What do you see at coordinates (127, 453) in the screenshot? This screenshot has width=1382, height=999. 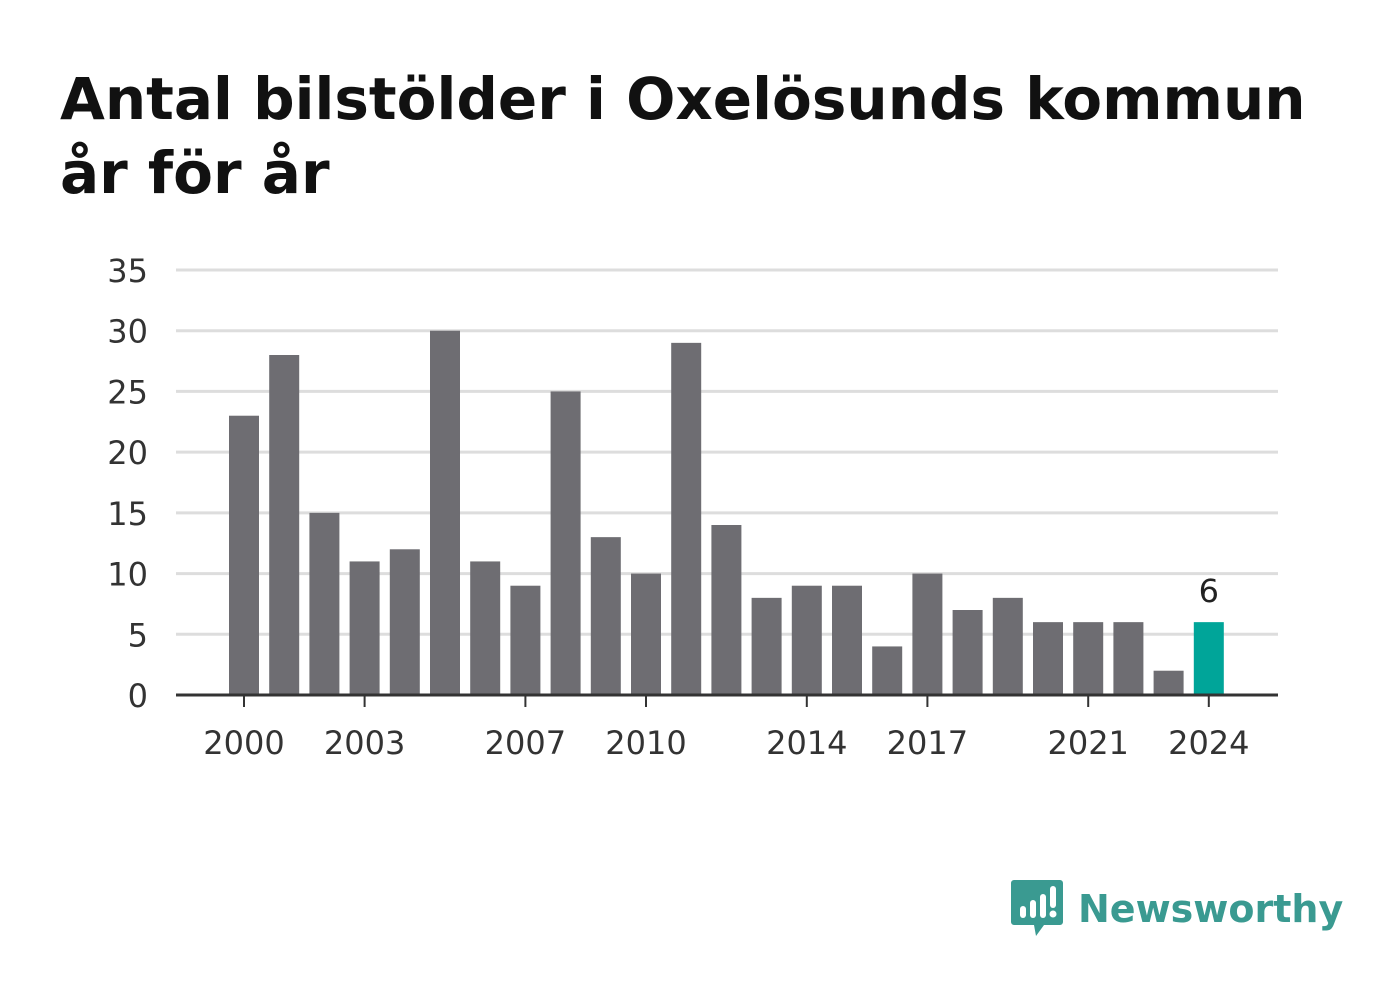 I see `y-tick-label: 20` at bounding box center [127, 453].